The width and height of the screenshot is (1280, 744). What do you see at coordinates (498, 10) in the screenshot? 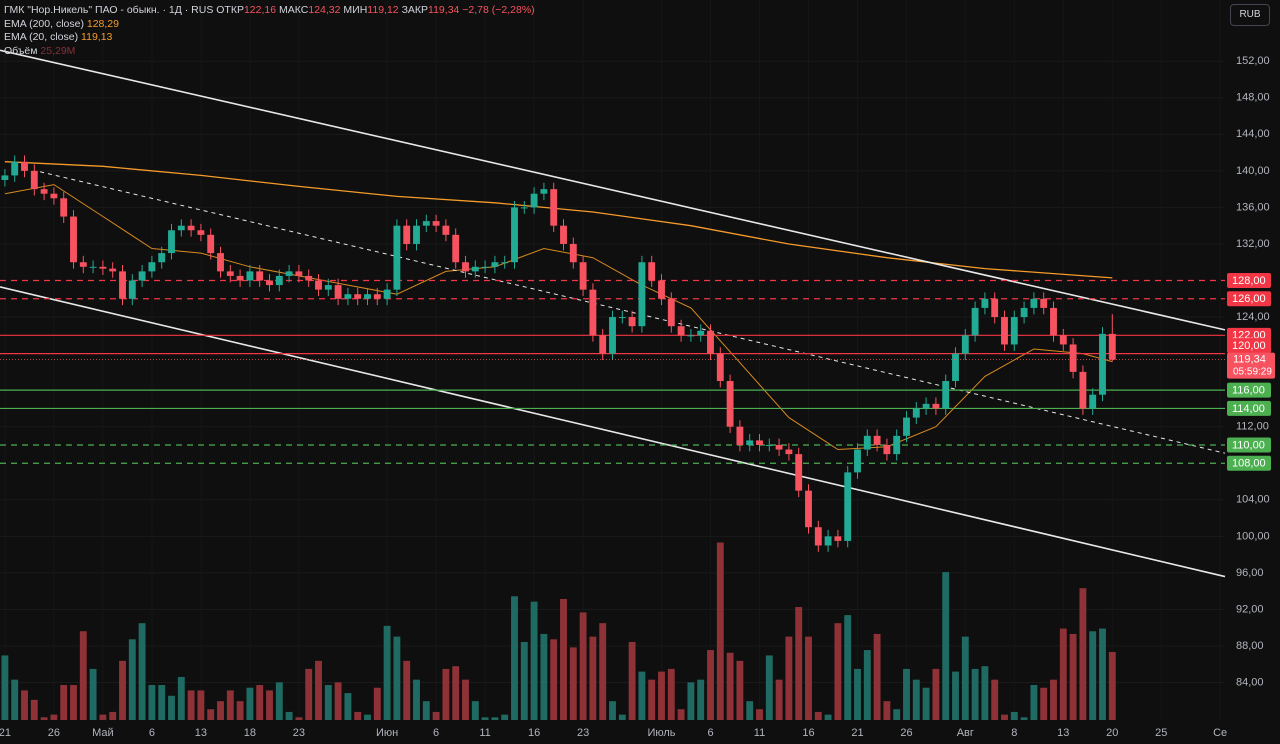
I see `change: −2,78 (−2,28%)` at bounding box center [498, 10].